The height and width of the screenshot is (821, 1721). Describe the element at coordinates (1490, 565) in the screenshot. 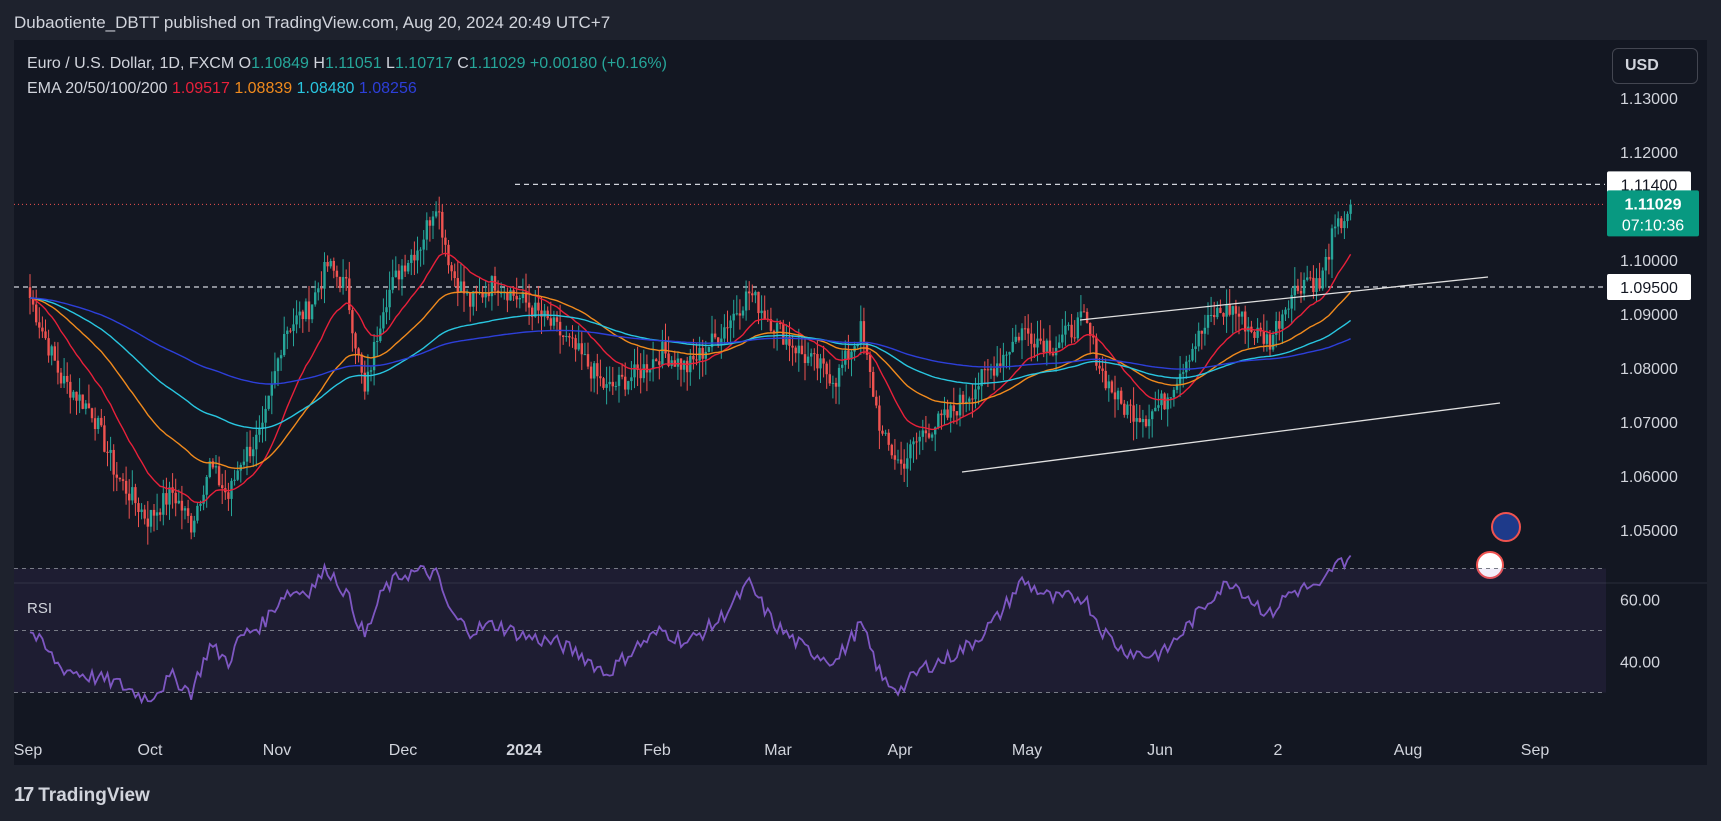

I see `us-event-icon` at that location.